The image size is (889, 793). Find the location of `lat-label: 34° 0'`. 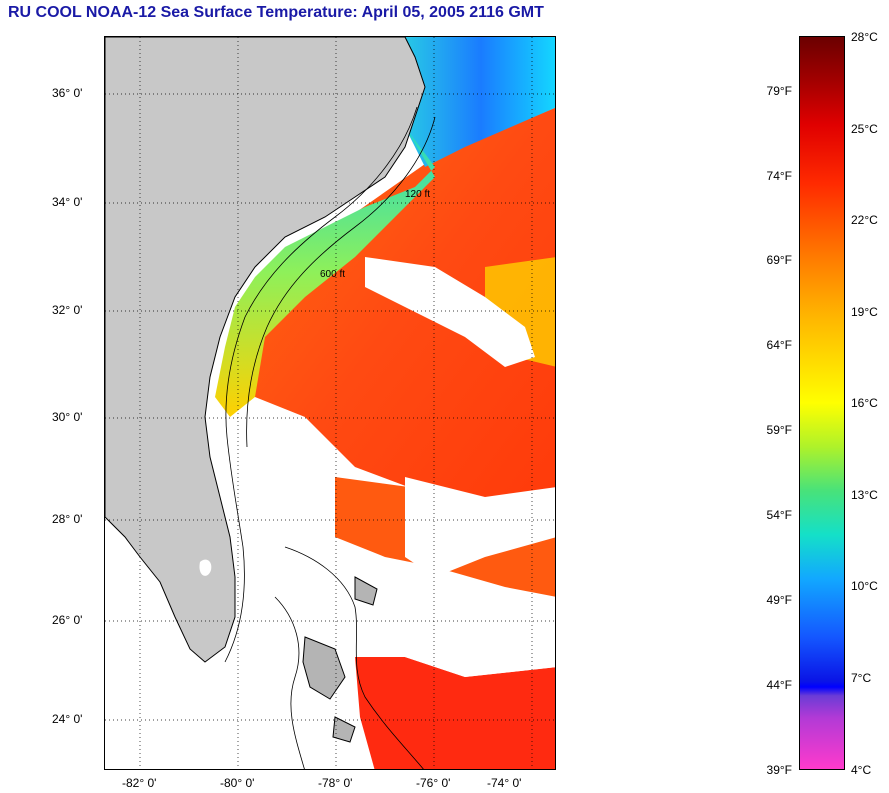

lat-label: 34° 0' is located at coordinates (67, 202).